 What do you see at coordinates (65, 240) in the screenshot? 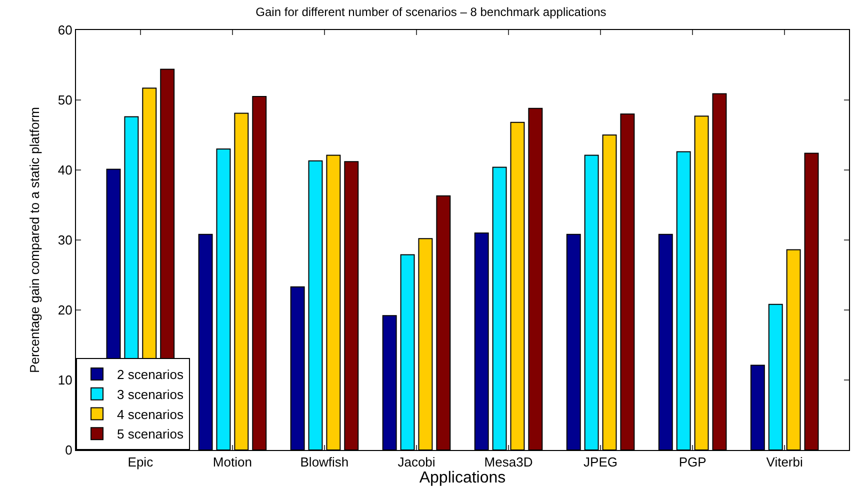
I see `y-tick-label: 30` at bounding box center [65, 240].